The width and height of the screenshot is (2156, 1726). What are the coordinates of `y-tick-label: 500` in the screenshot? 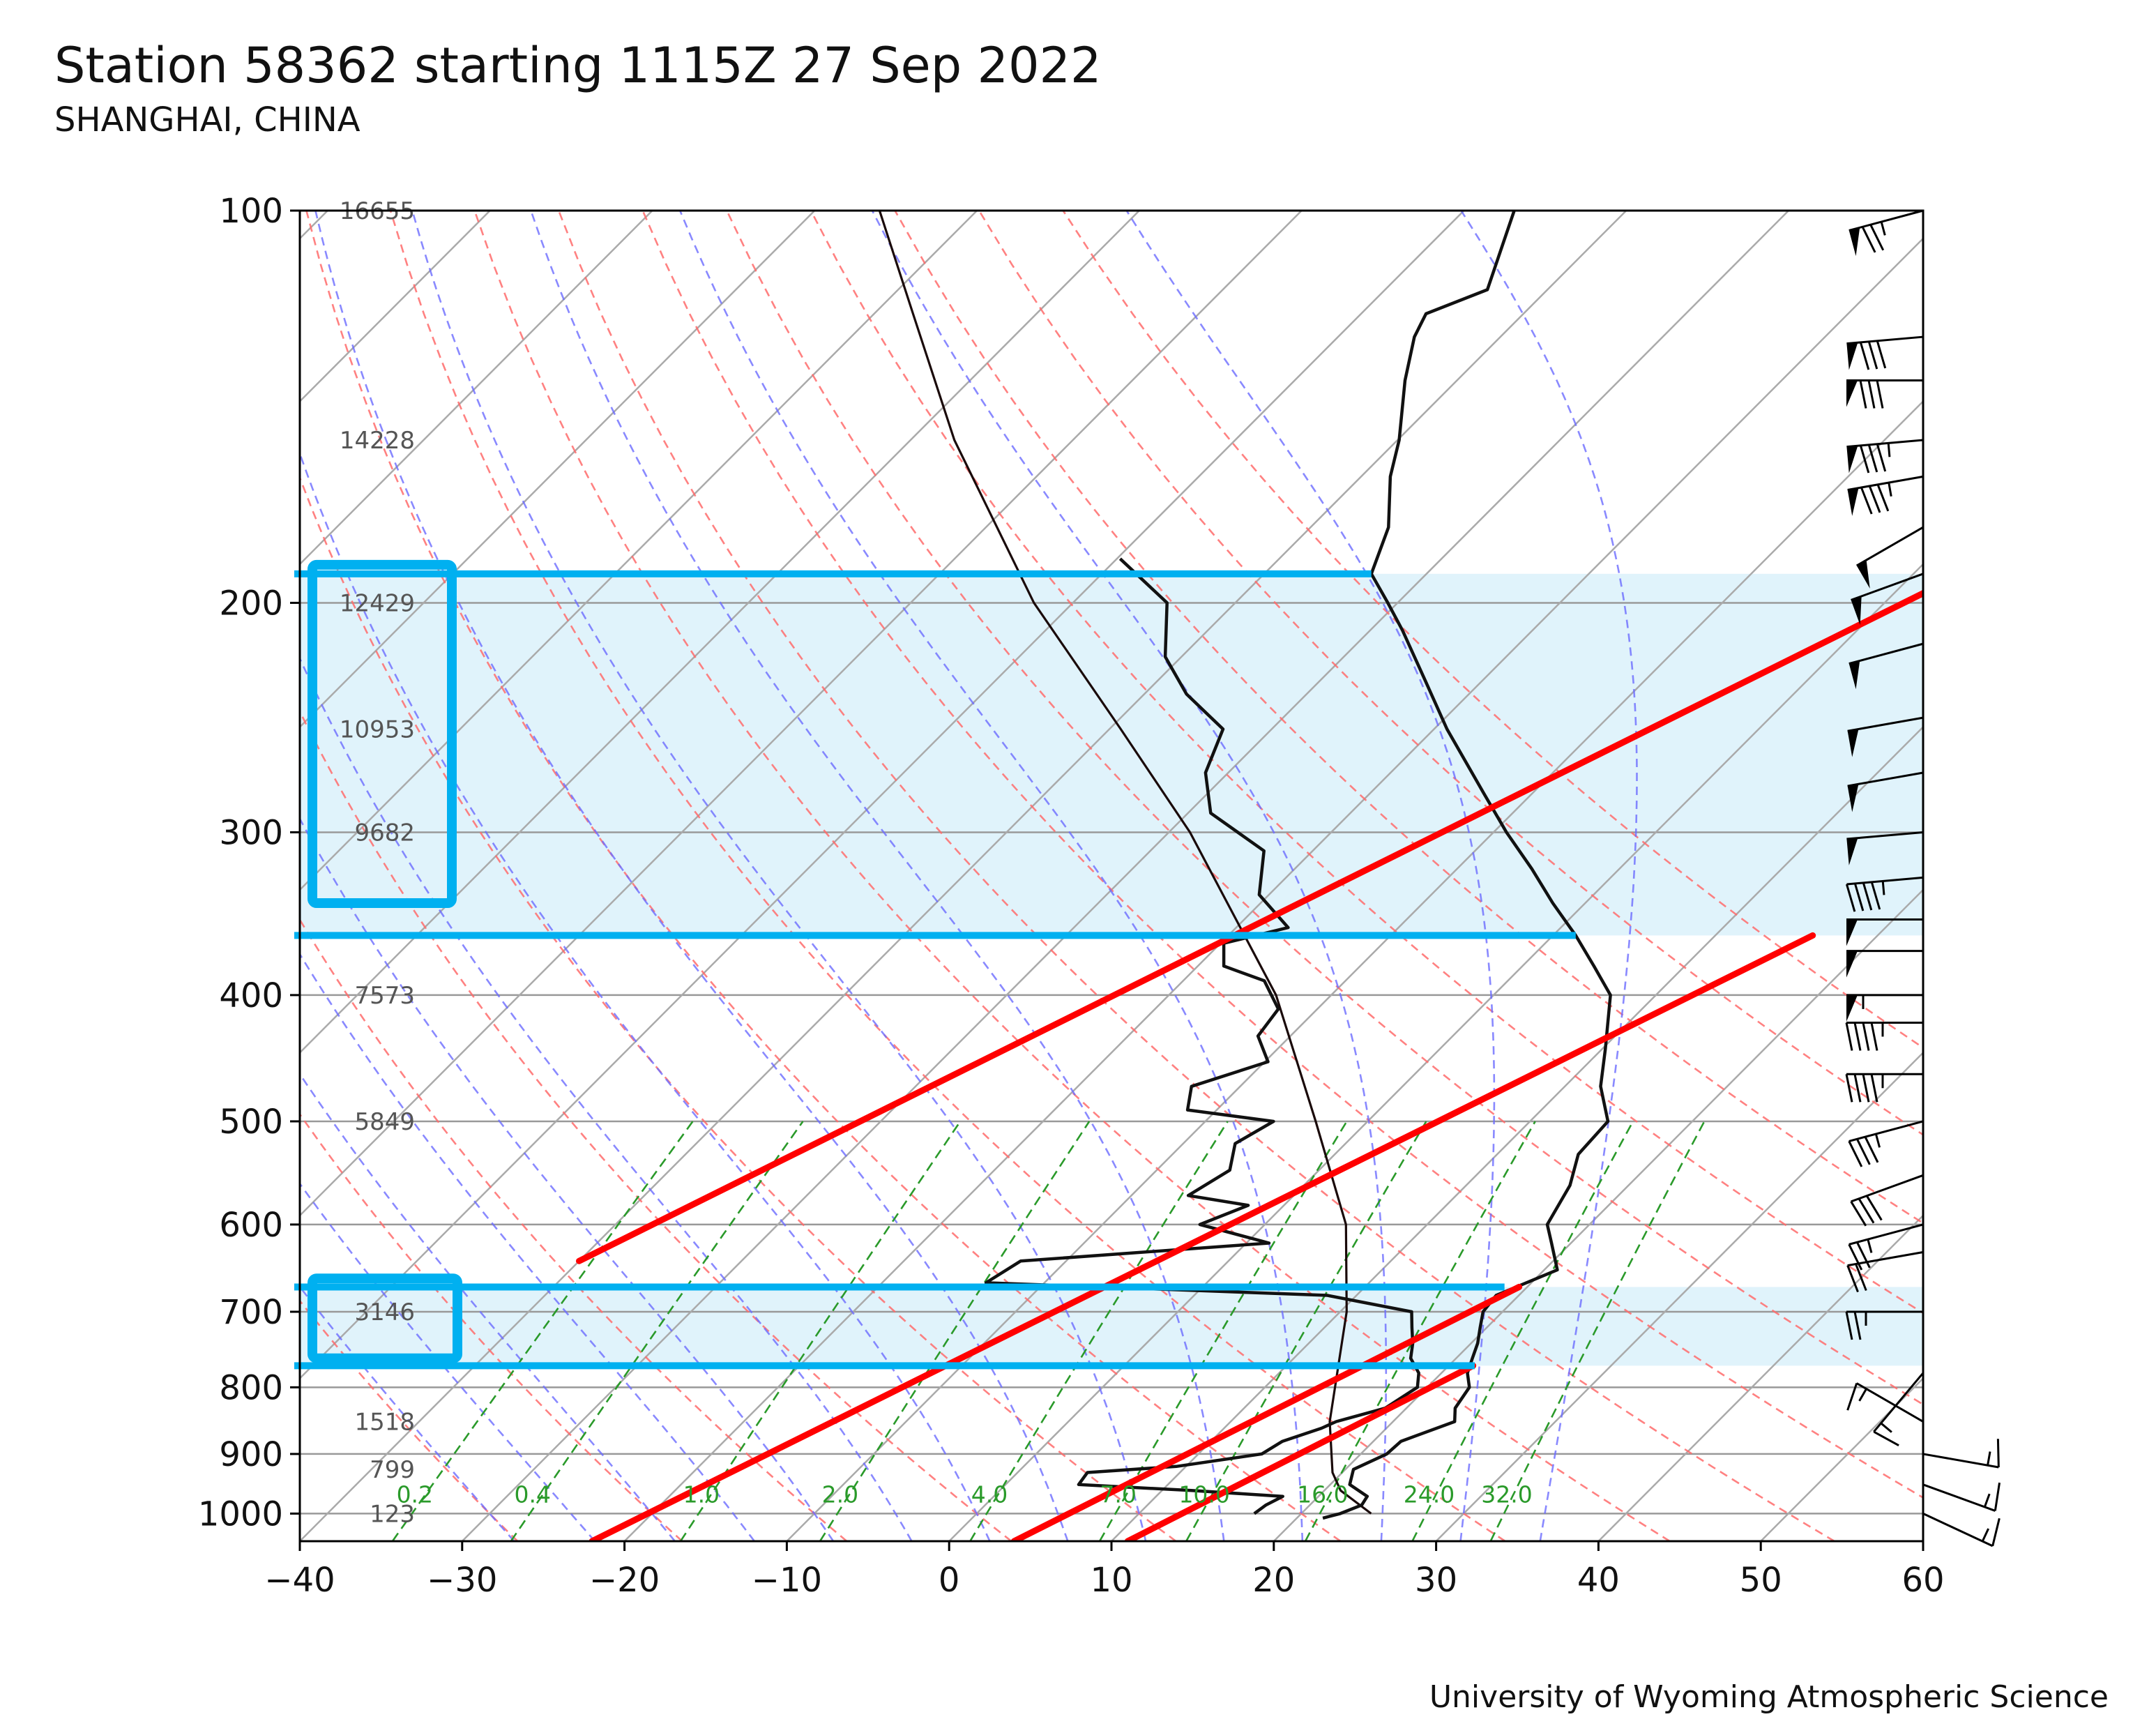 It's located at (251, 1123).